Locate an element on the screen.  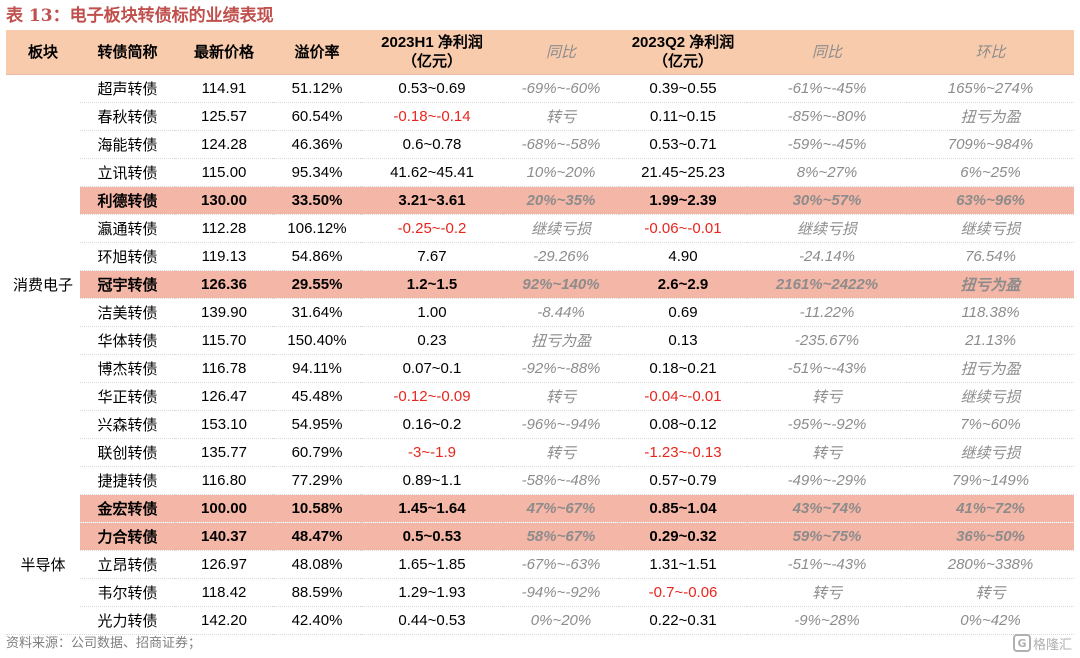
bond-name-cell: 兴森转债 is located at coordinates (127, 424).